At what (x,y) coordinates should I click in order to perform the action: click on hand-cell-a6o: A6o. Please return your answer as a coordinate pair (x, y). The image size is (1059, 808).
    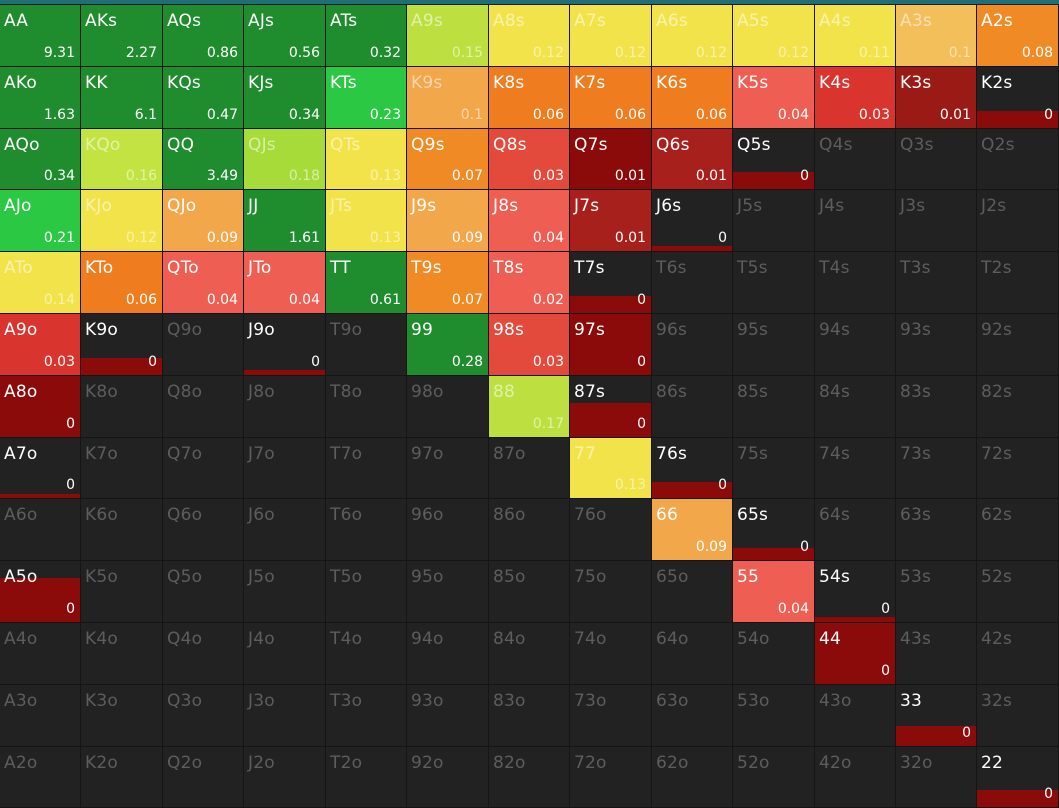
    Looking at the image, I should click on (40, 530).